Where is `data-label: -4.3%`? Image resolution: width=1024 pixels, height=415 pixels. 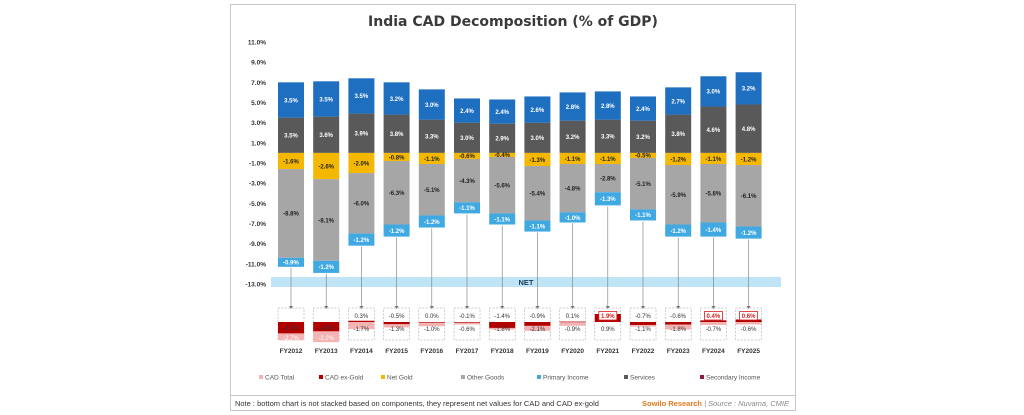
data-label: -4.3% is located at coordinates (467, 182).